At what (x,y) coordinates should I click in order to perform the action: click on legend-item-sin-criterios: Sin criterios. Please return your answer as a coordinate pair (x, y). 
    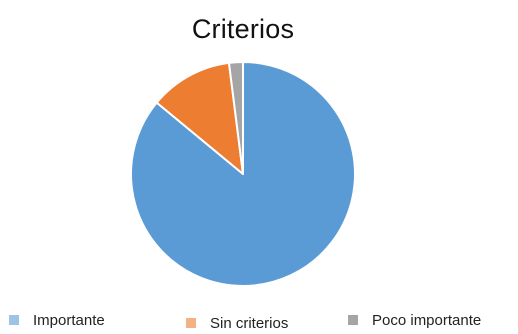
    Looking at the image, I should click on (237, 323).